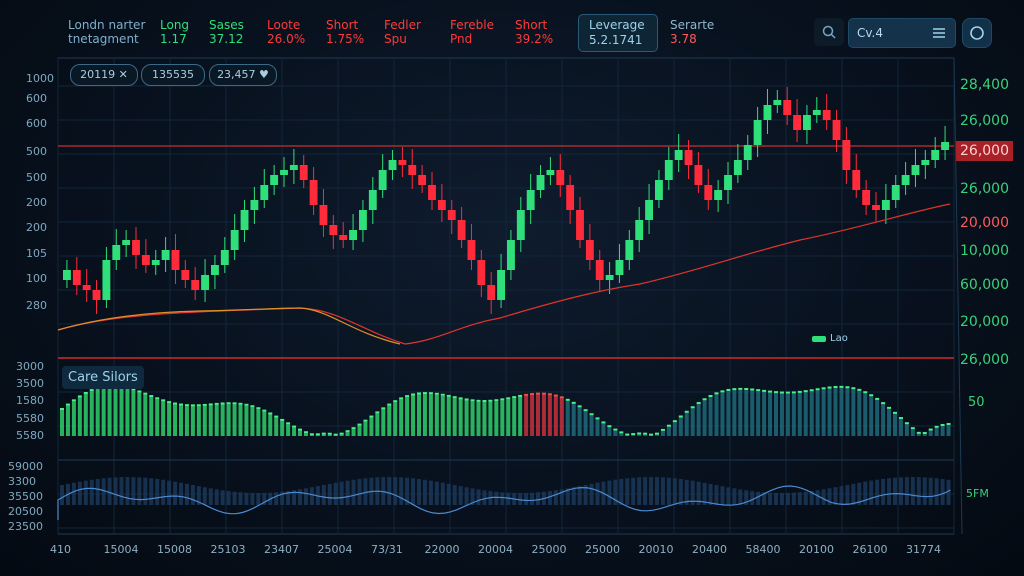 The width and height of the screenshot is (1024, 576). I want to click on leverage-box: Leverage 5.2.1741, so click(618, 33).